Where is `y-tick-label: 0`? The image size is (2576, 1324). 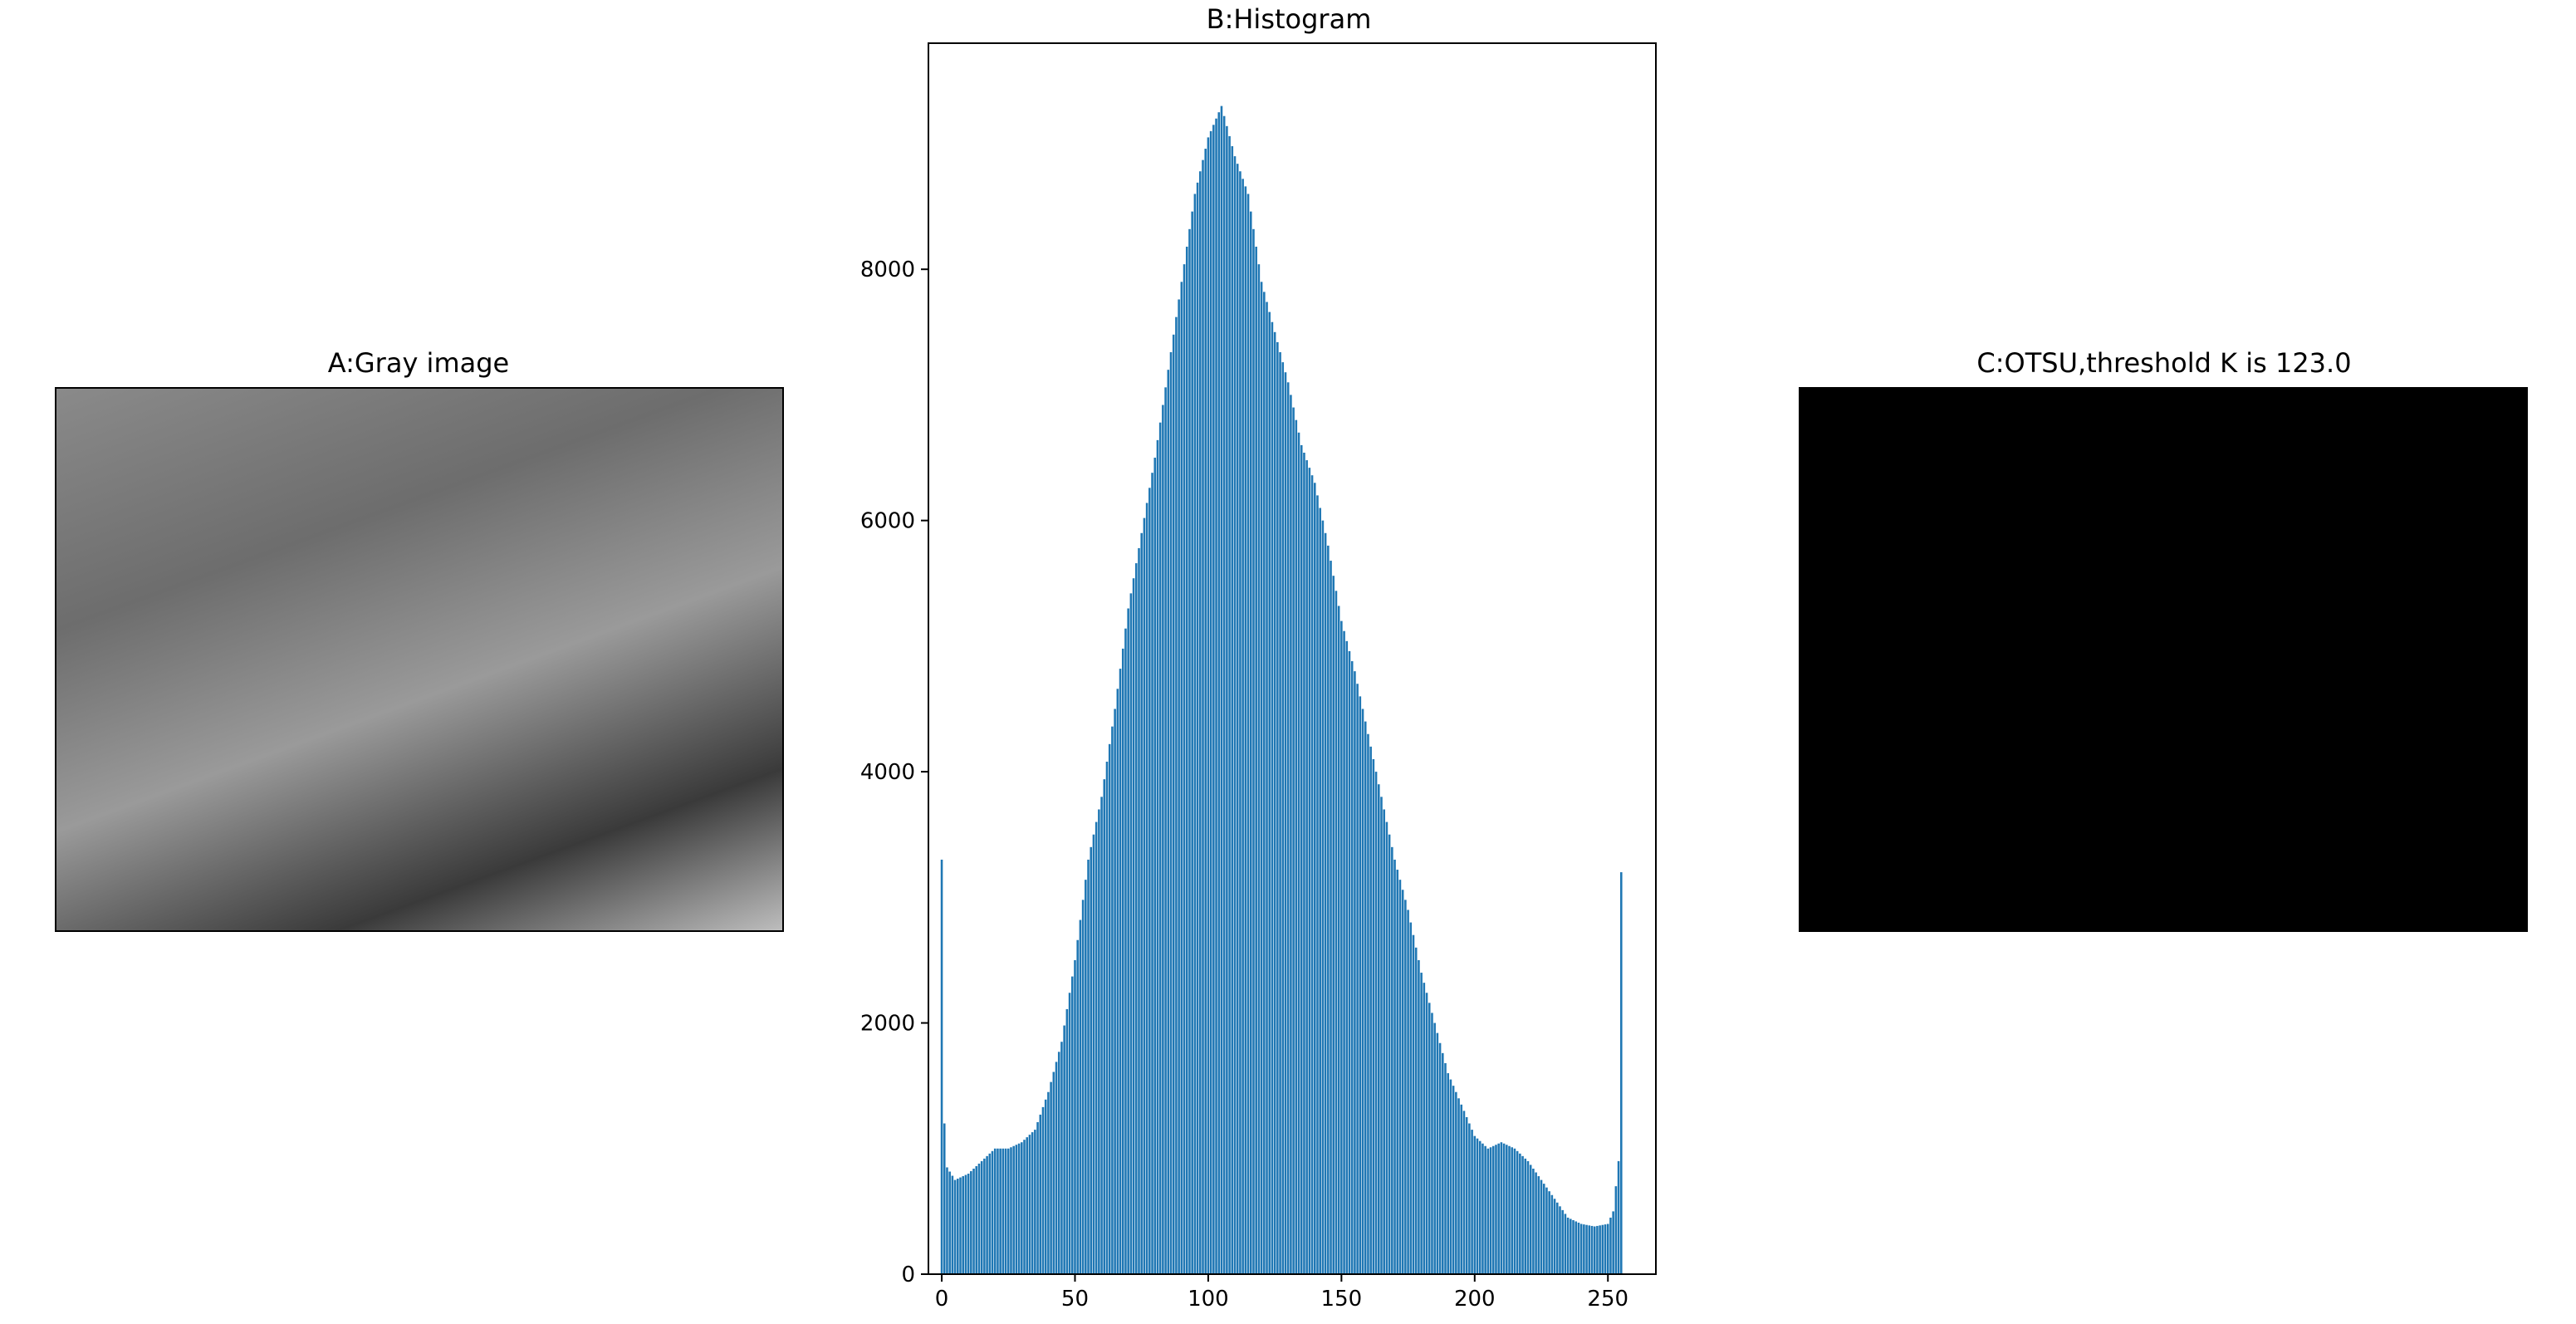
y-tick-label: 0 is located at coordinates (908, 1275).